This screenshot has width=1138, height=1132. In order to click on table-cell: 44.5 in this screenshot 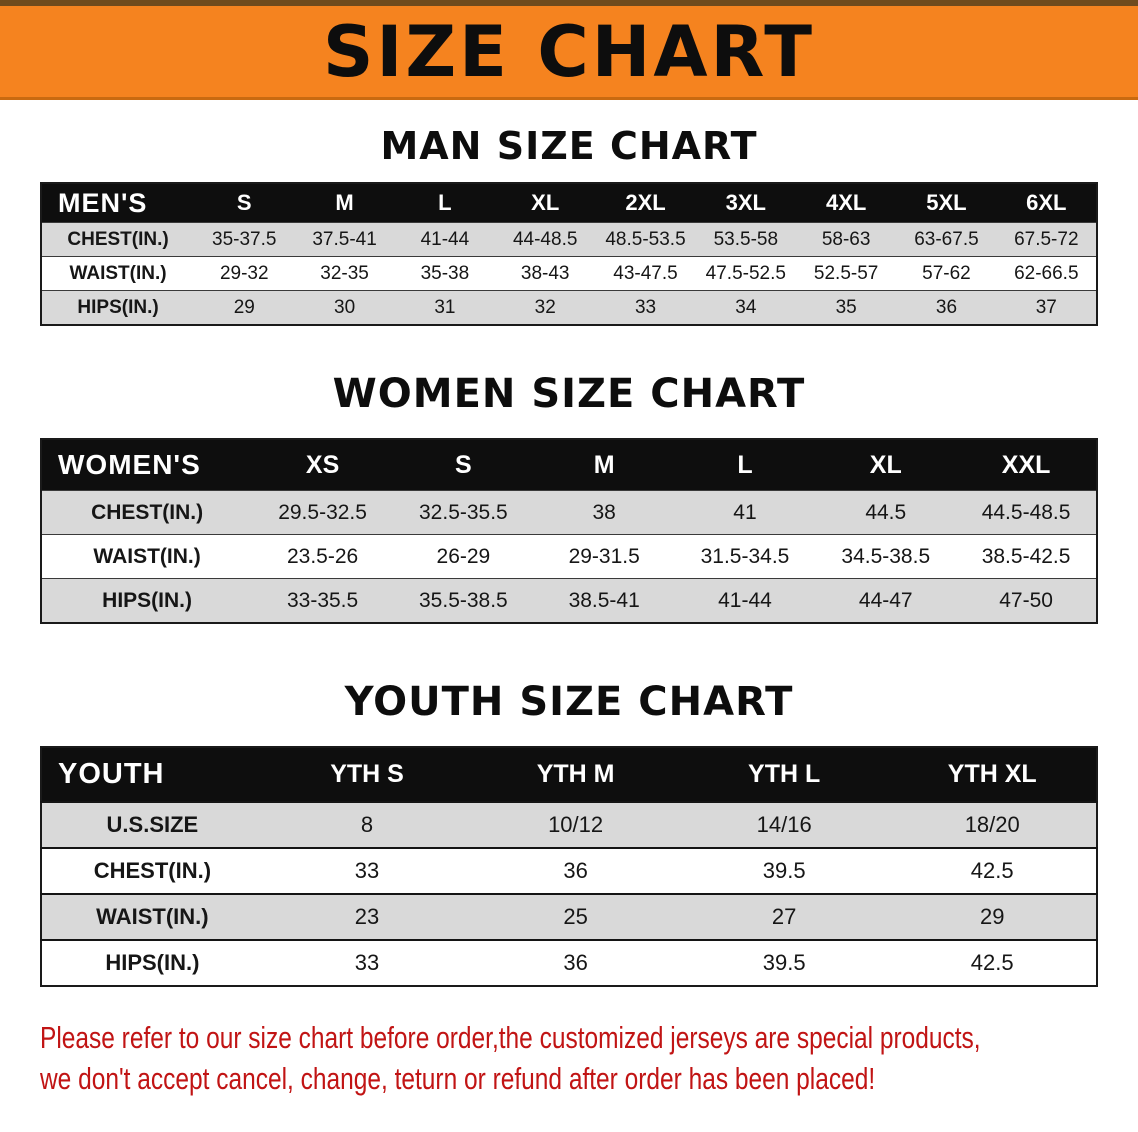, I will do `click(886, 512)`.